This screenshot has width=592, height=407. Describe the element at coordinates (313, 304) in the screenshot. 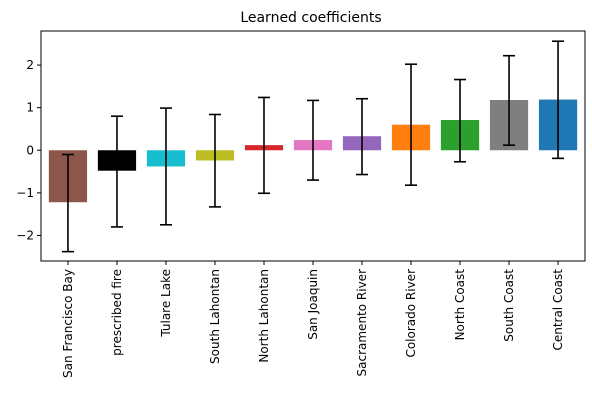

I see `x-tick-label: San Joaquin` at that location.